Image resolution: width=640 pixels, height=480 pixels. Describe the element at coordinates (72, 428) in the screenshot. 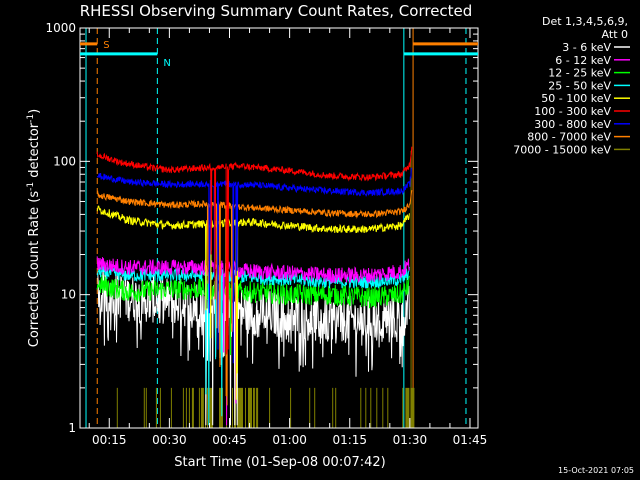

I see `y-tick-label: 1` at that location.